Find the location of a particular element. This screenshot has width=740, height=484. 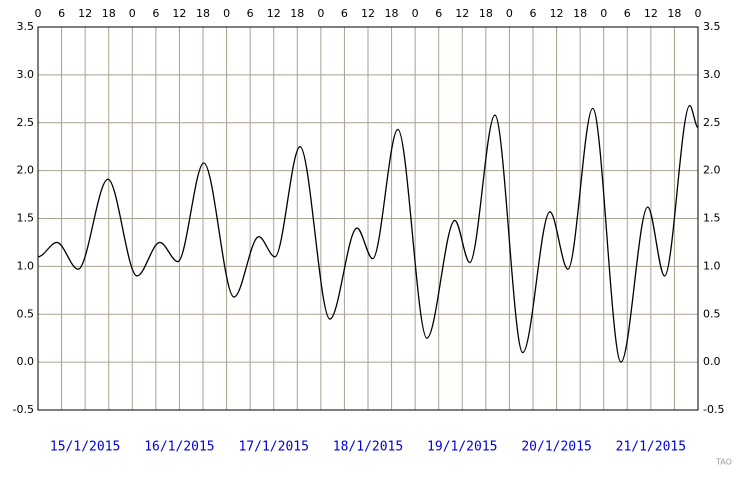

date-label: 17/1/2015 is located at coordinates (273, 447).